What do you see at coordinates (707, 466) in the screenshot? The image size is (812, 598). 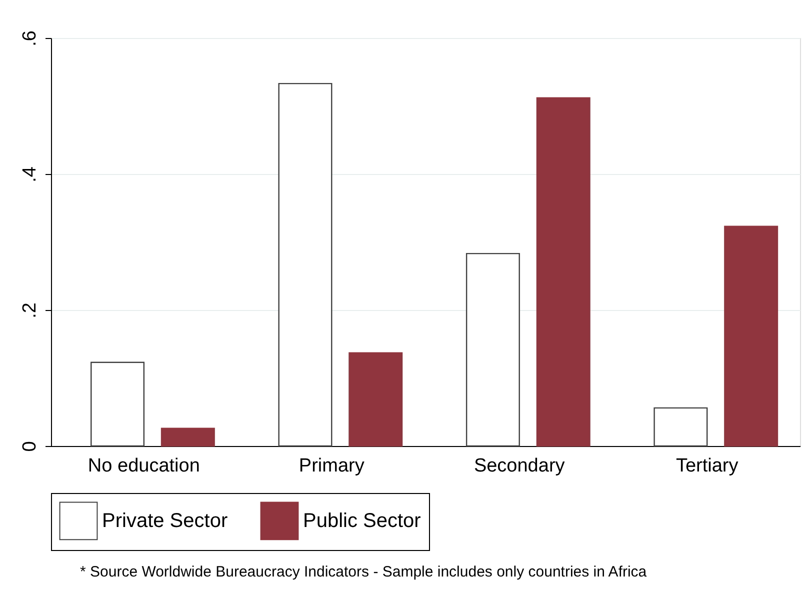 I see `x-tick-label: Tertiary` at bounding box center [707, 466].